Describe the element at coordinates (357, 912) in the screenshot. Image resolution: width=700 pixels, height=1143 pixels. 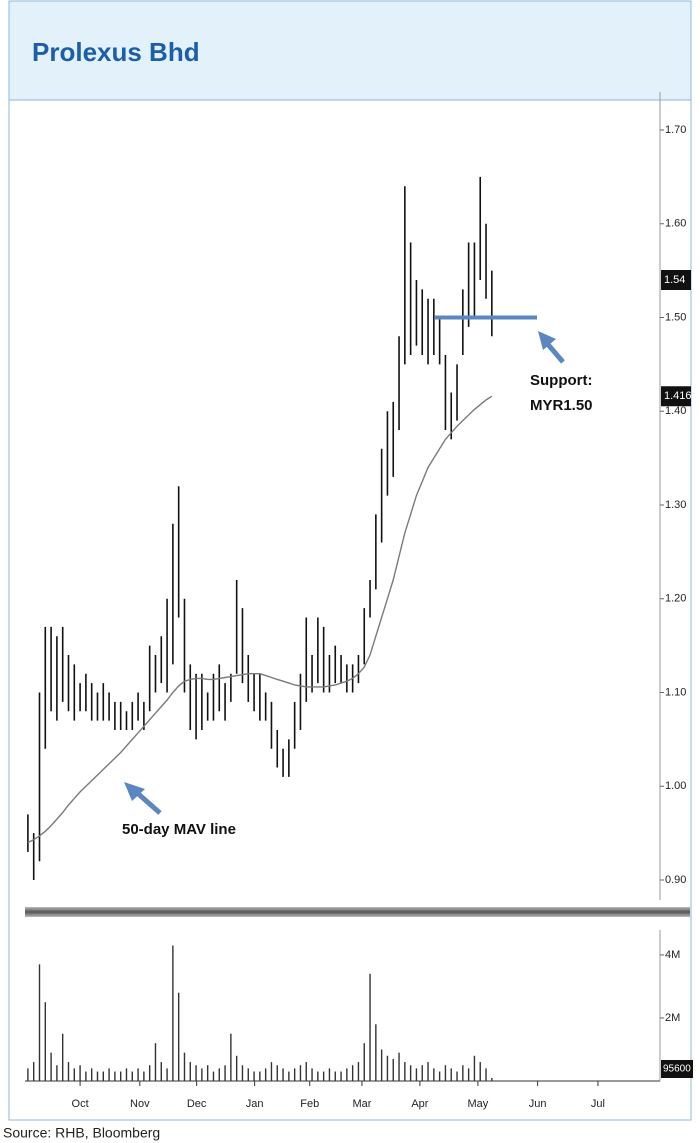
I see `panel-separator` at that location.